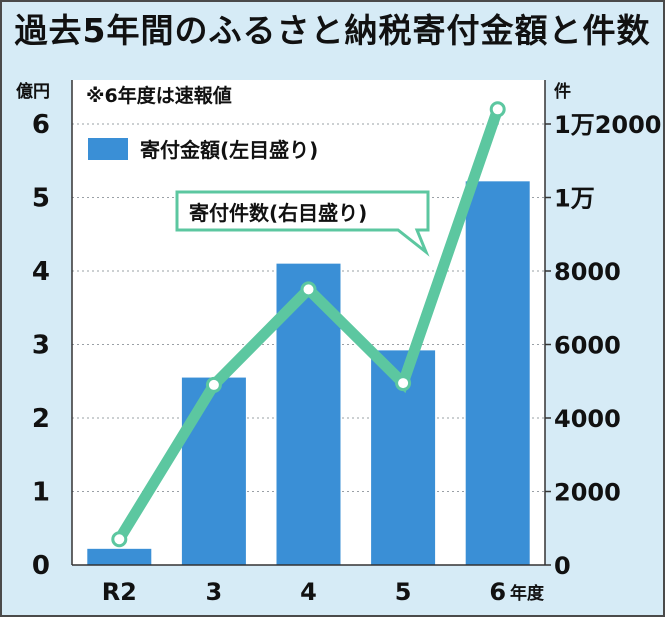 The height and width of the screenshot is (617, 665). What do you see at coordinates (608, 125) in the screenshot?
I see `right-tick-label: 1万2000` at bounding box center [608, 125].